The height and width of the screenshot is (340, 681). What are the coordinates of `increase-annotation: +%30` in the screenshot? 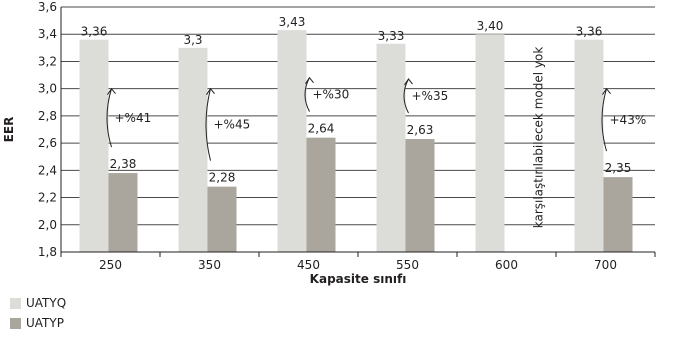 It's located at (331, 95).